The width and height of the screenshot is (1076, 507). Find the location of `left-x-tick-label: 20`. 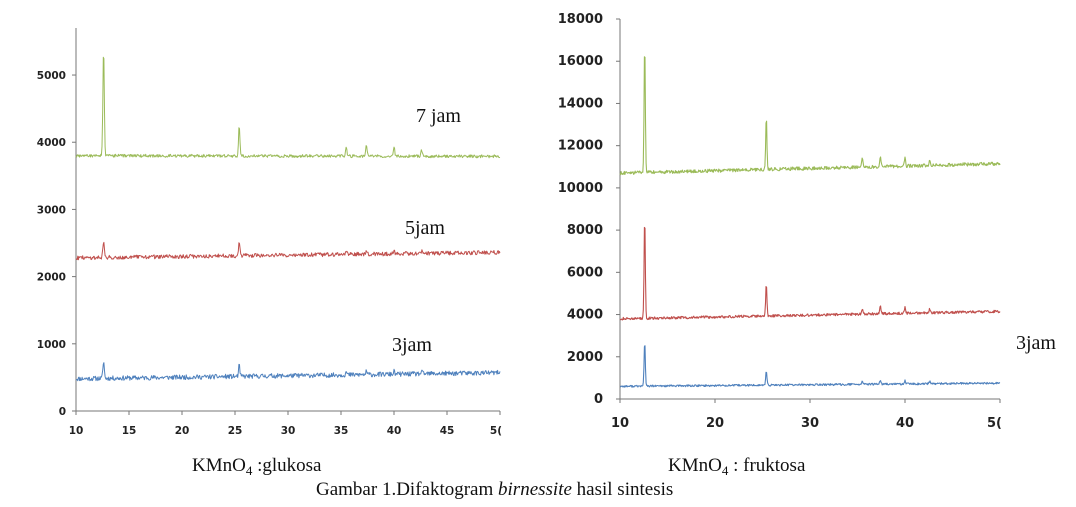

left-x-tick-label: 20 is located at coordinates (182, 431).